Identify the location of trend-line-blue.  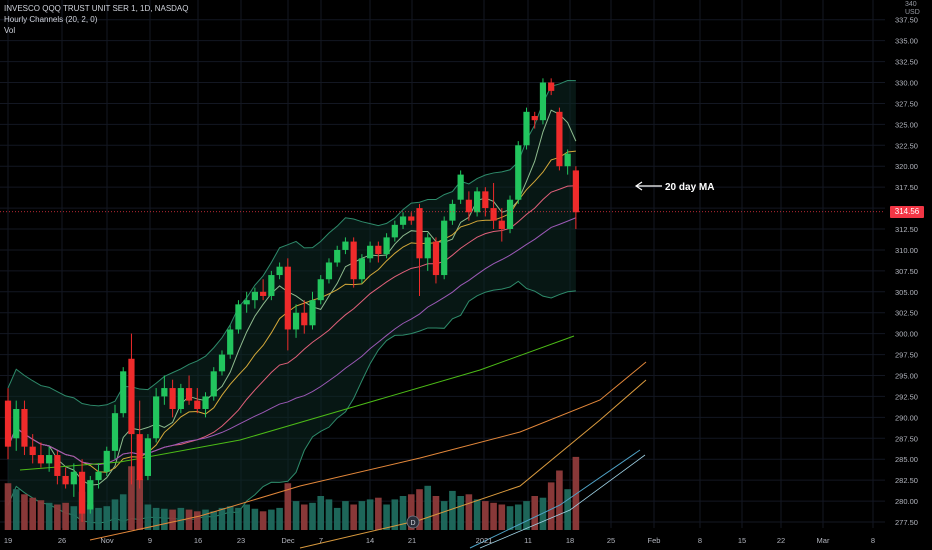
(555, 499).